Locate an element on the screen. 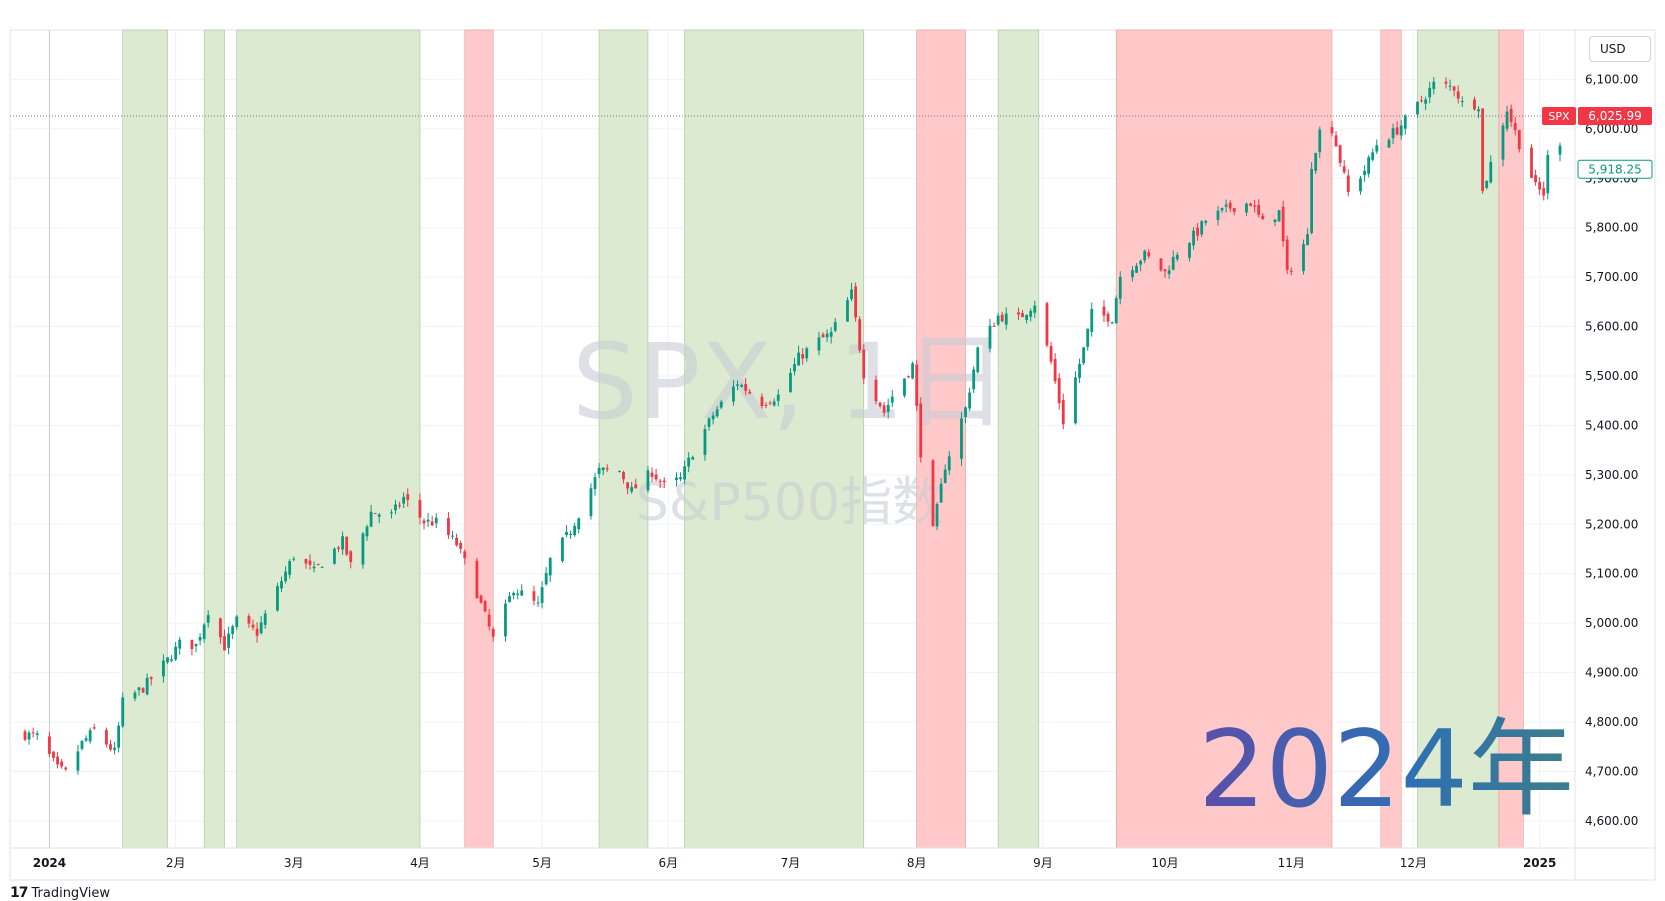  tradingview-logo: 17 TradingView is located at coordinates (60, 893).